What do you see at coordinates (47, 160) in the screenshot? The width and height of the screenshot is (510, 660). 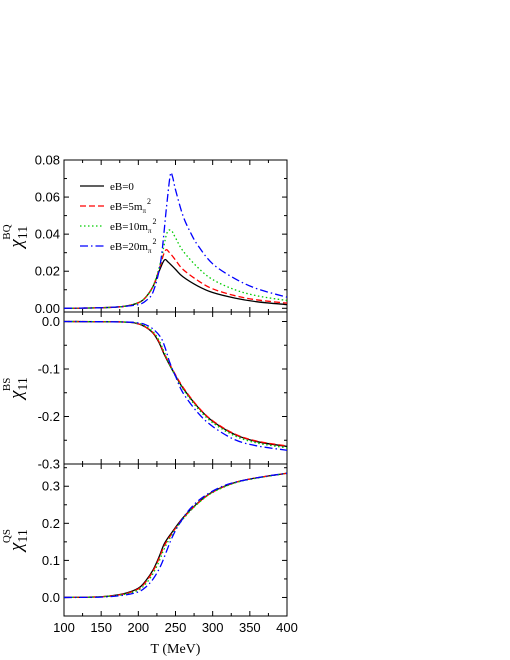 I see `y-tick-label: 0.08` at bounding box center [47, 160].